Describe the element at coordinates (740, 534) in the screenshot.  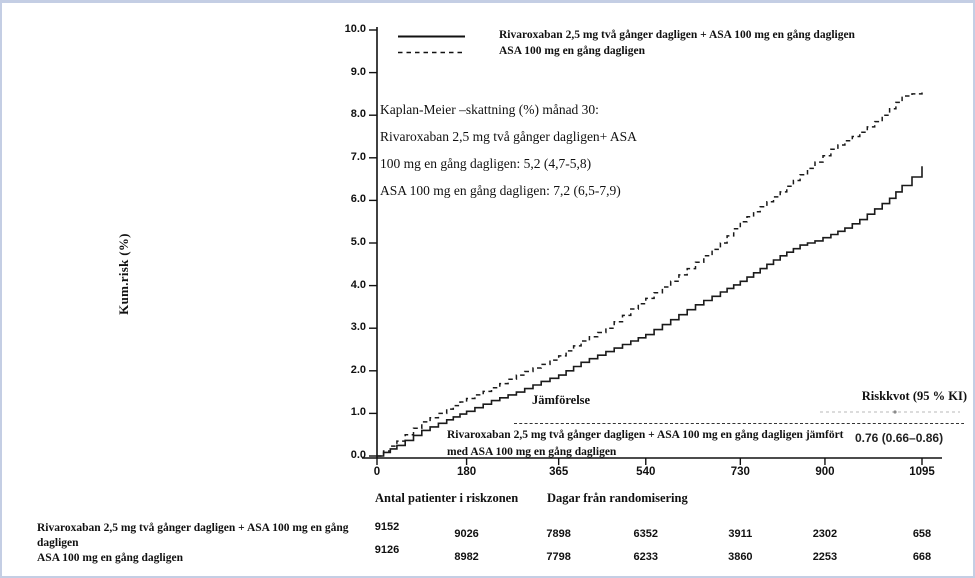
I see `risk-count: 3911` at that location.